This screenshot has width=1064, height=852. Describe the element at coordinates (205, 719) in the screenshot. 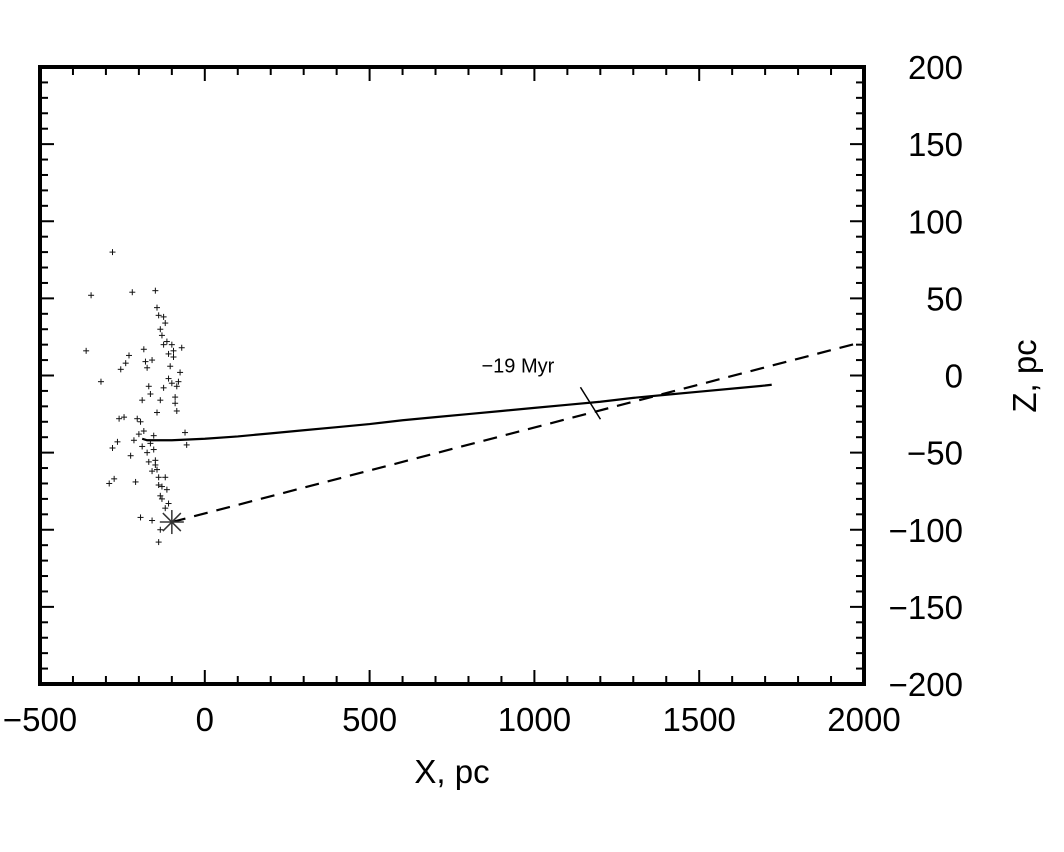

I see `x-tick-label: 0` at that location.